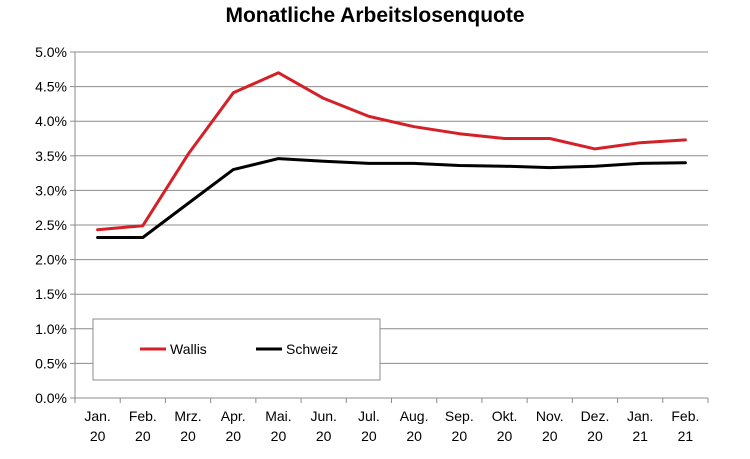 The width and height of the screenshot is (750, 459). What do you see at coordinates (595, 416) in the screenshot?
I see `xtick-label-month: Dez.` at bounding box center [595, 416].